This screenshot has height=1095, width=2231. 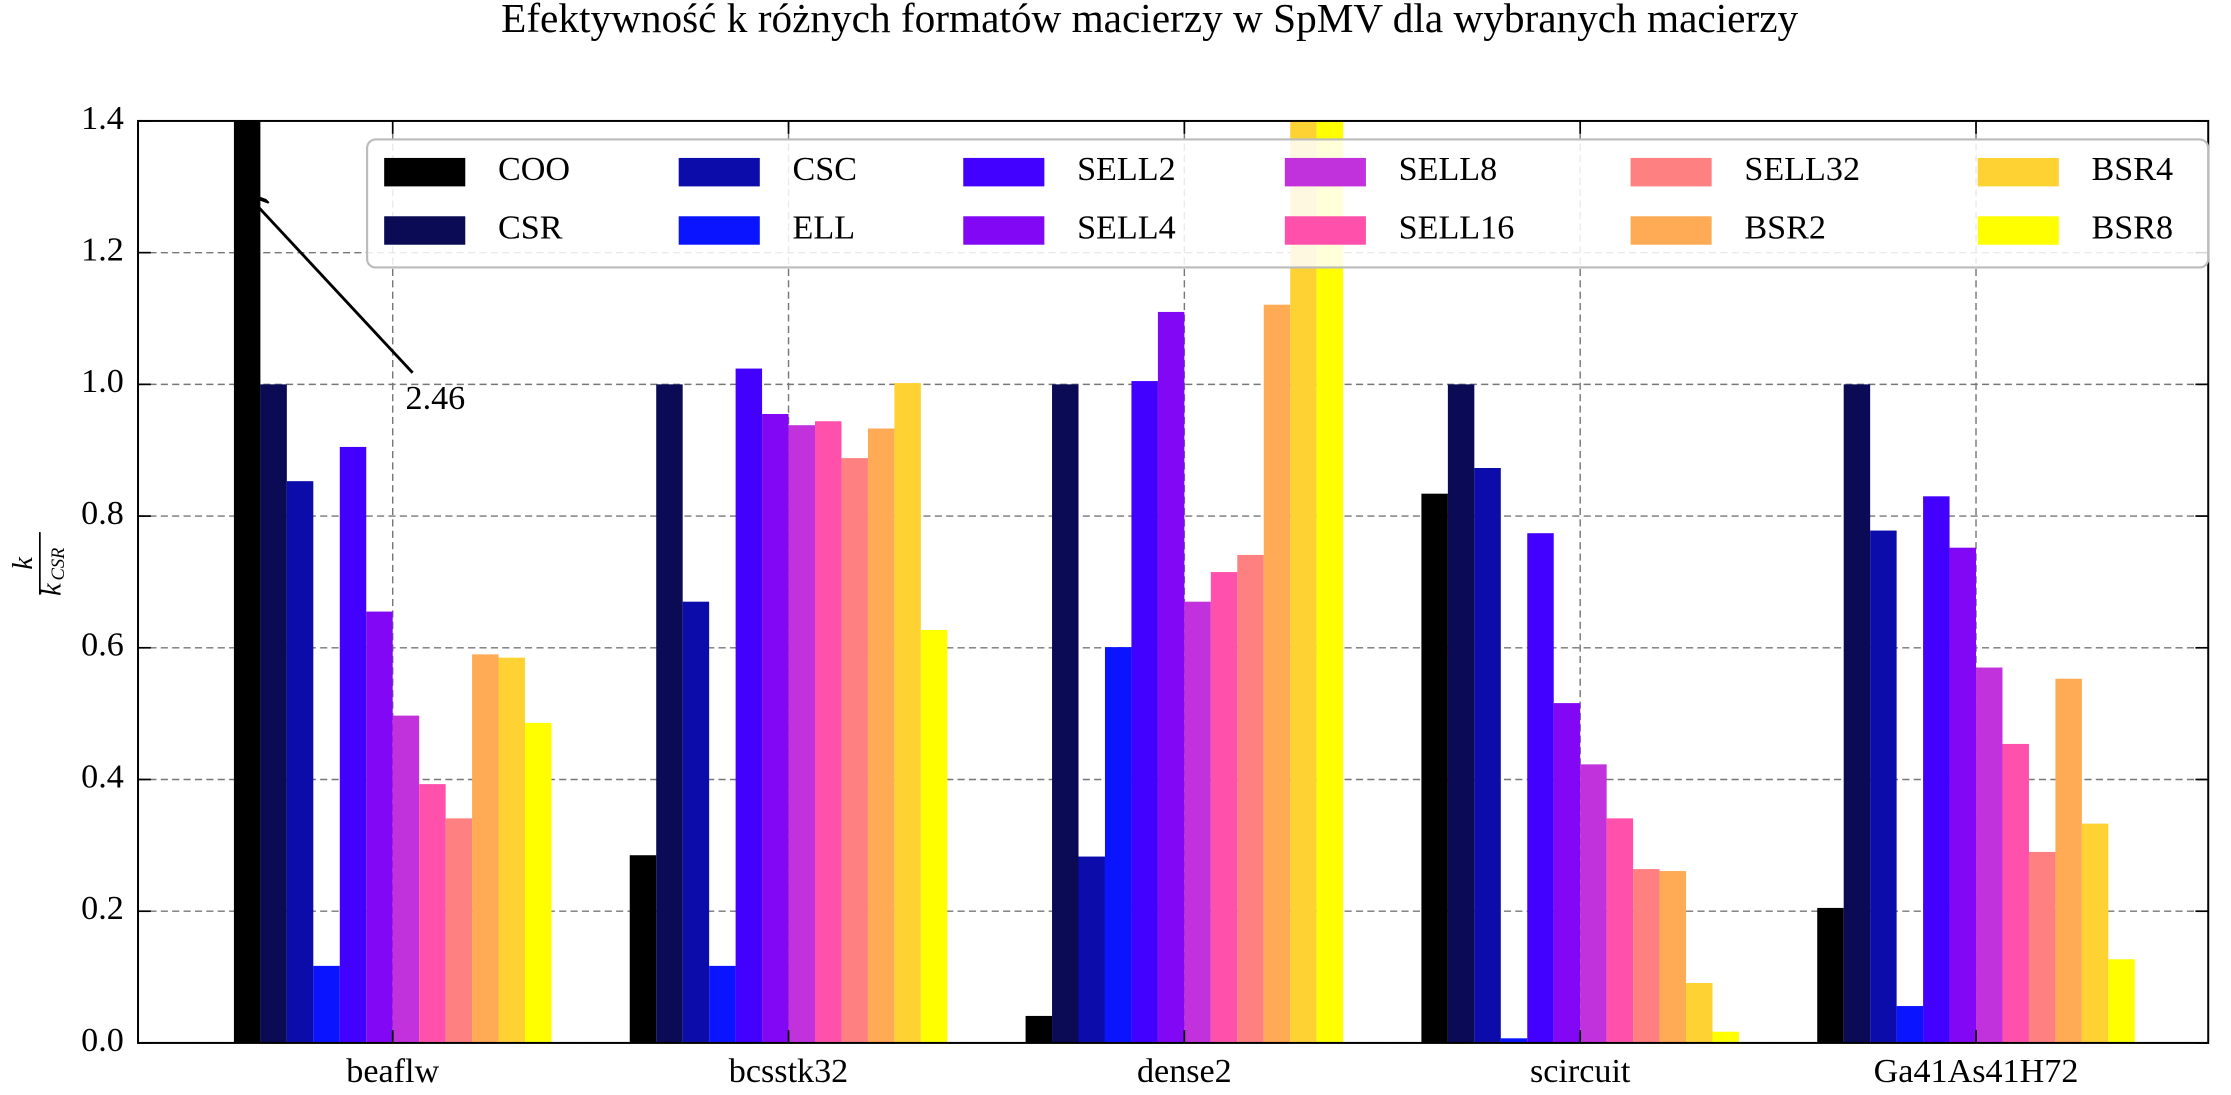 What do you see at coordinates (58, 564) in the screenshot?
I see `y-label-subscript: CSR` at bounding box center [58, 564].